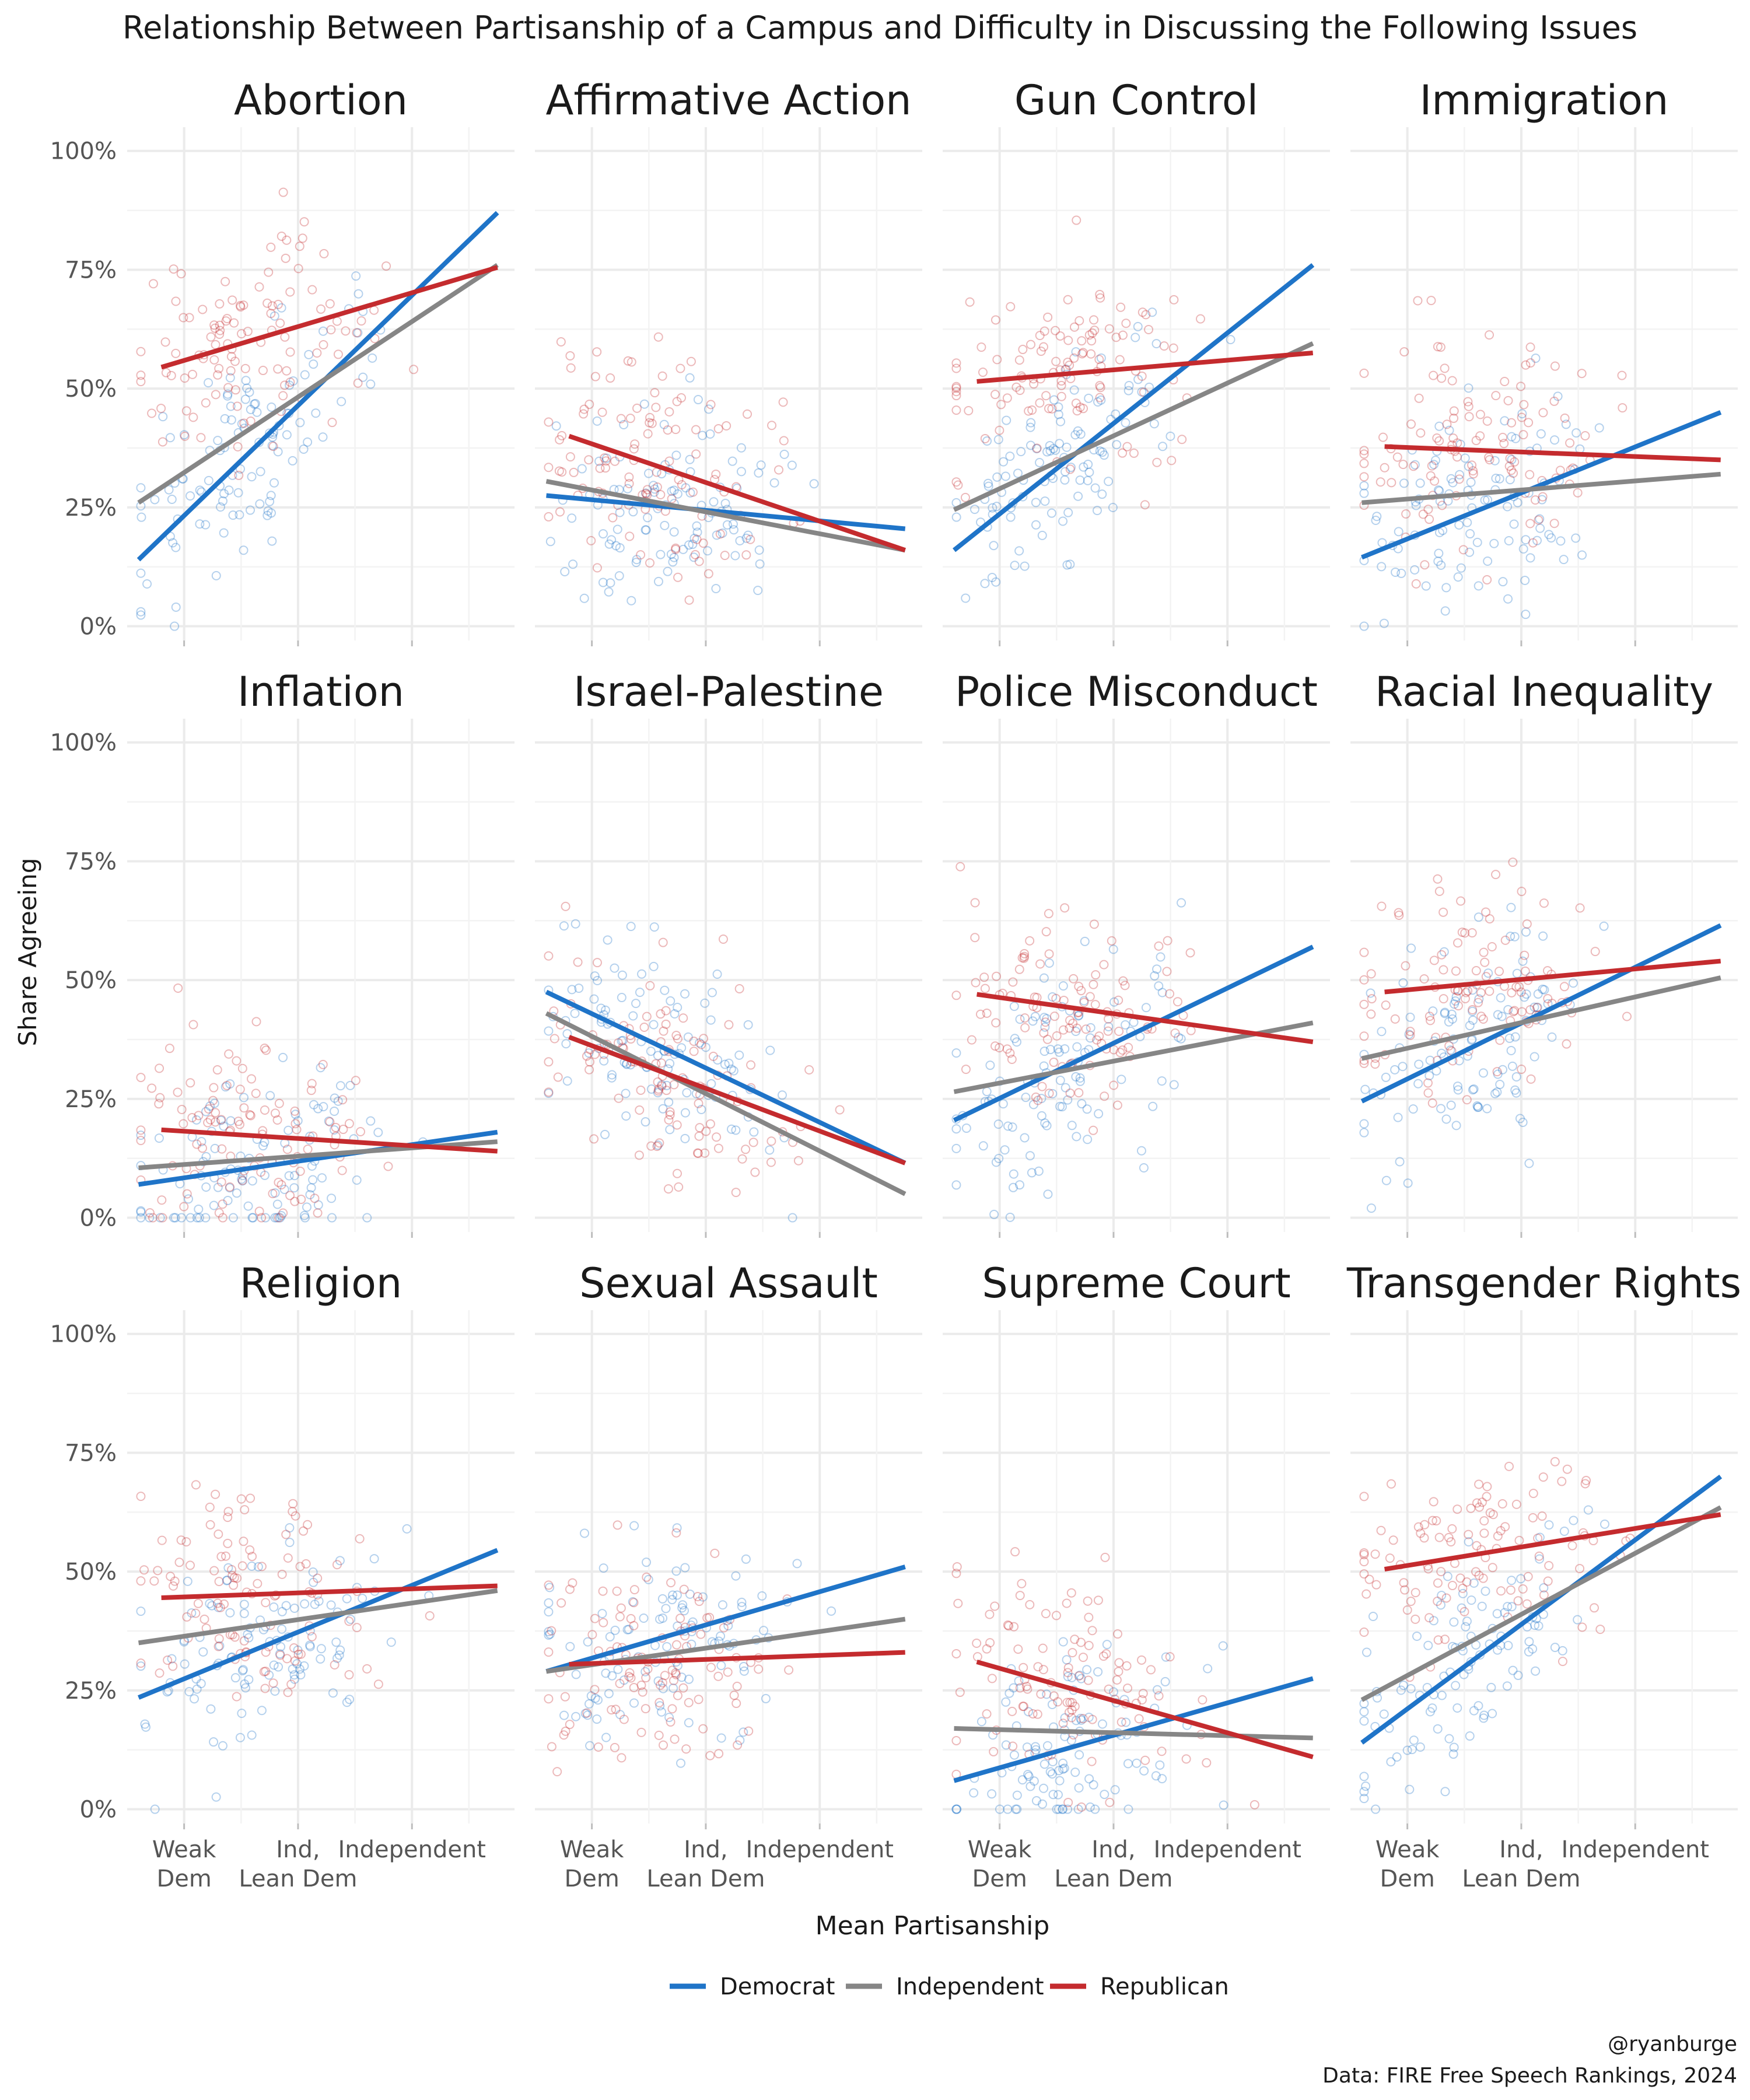 The width and height of the screenshot is (1750, 2100). What do you see at coordinates (726, 1092) in the screenshot?
I see `facet-fit-lines` at bounding box center [726, 1092].